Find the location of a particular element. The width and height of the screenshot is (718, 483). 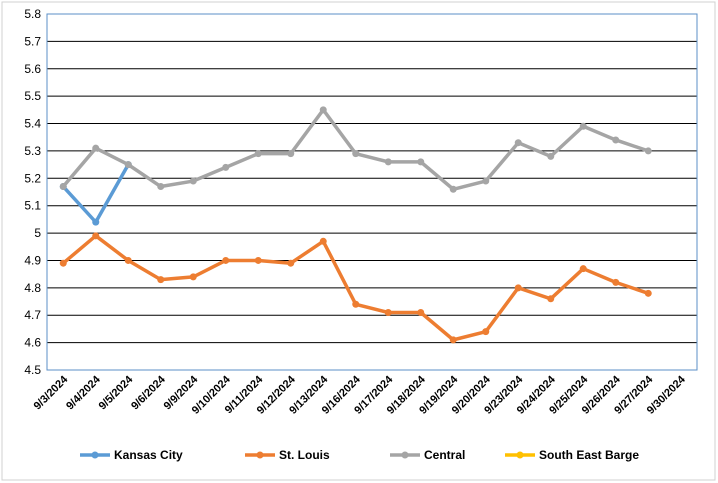

y-tick-label: 4.7 is located at coordinates (32, 315).